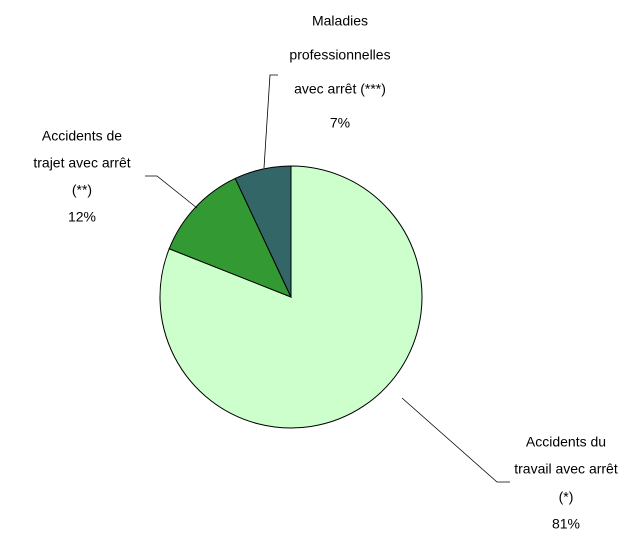 The width and height of the screenshot is (639, 551). I want to click on value-label: 7%, so click(340, 123).